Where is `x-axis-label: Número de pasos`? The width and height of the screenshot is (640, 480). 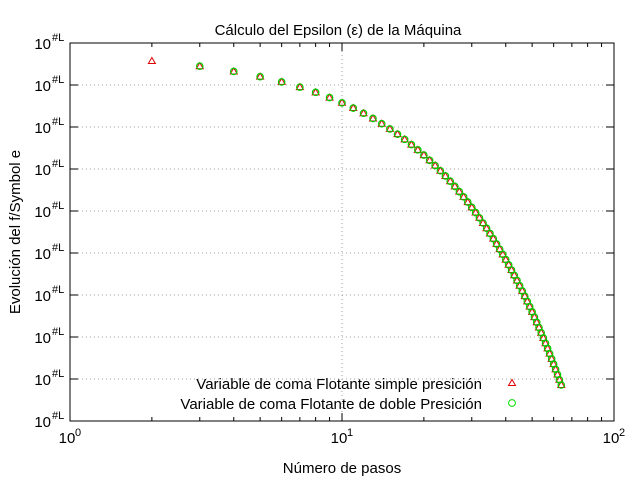
x-axis-label: Número de pasos is located at coordinates (342, 468).